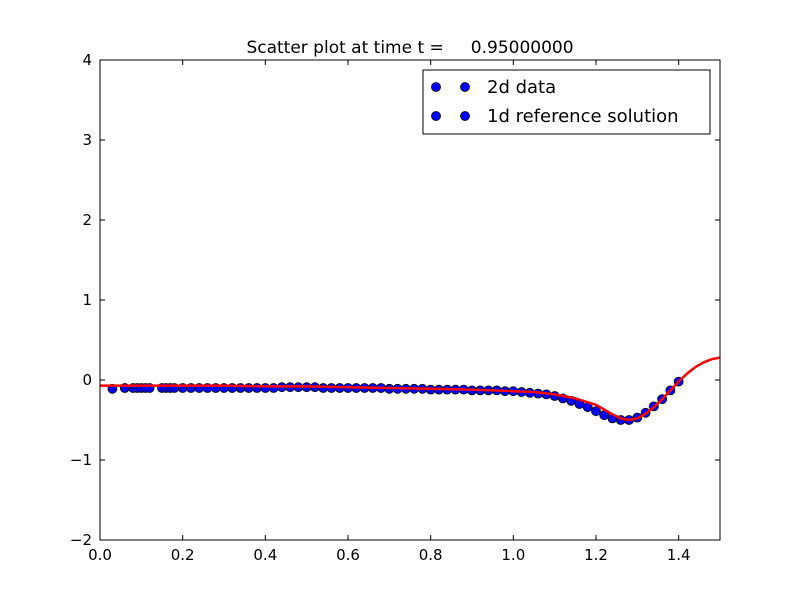 This screenshot has height=600, width=800. Describe the element at coordinates (87, 60) in the screenshot. I see `y-tick-label: 4` at that location.